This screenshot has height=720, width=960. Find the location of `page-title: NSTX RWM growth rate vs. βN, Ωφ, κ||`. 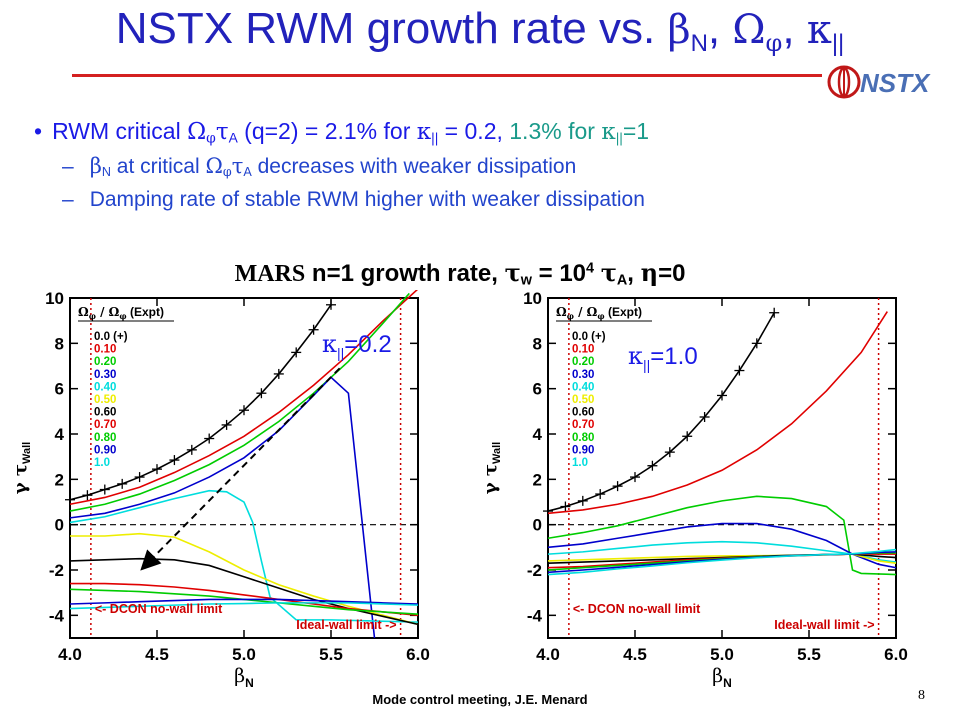

page-title: NSTX RWM growth rate vs. βN, Ωφ, κ|| is located at coordinates (480, 30).